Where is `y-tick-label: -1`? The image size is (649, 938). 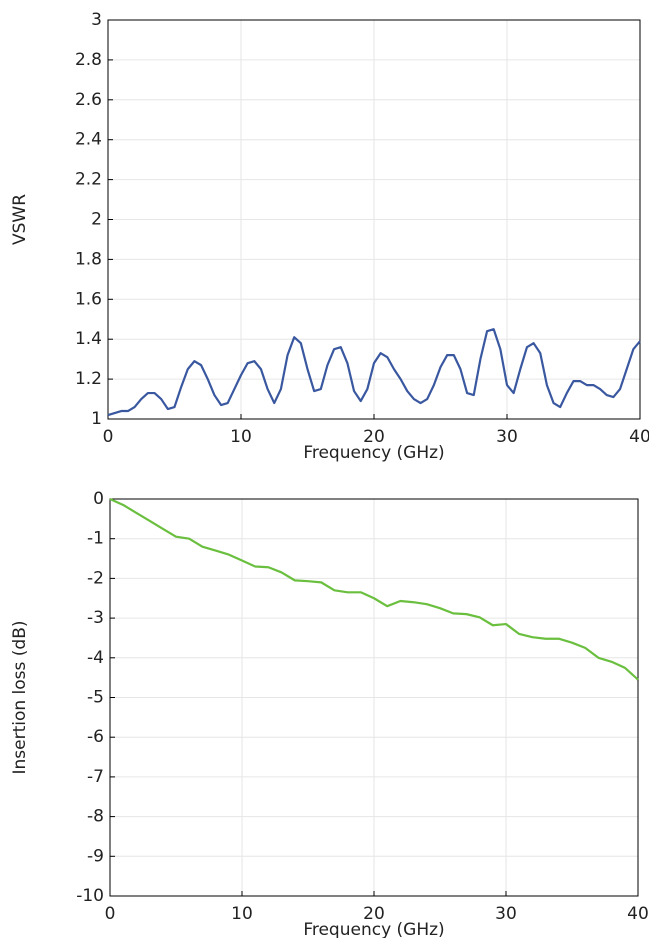 y-tick-label: -1 is located at coordinates (95, 539).